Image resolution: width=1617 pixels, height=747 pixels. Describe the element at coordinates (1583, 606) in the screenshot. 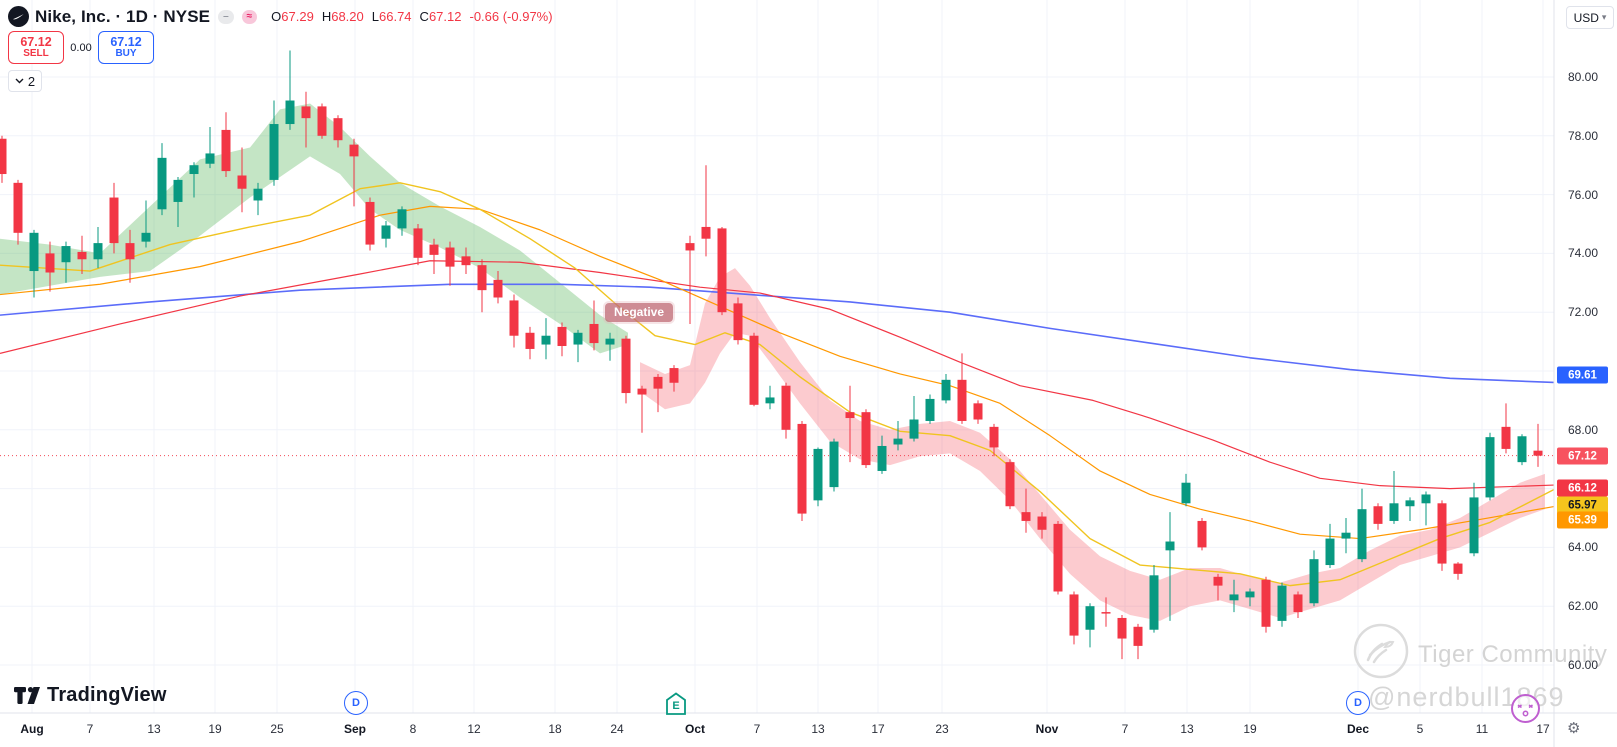

I see `price-tick: 62.00` at that location.